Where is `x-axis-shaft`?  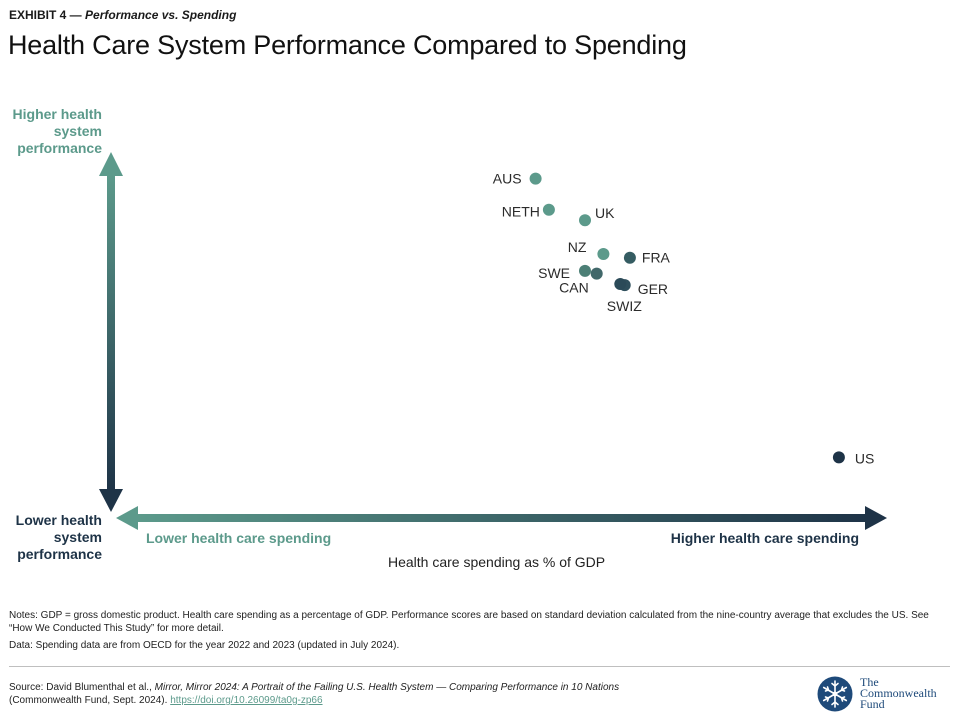 x-axis-shaft is located at coordinates (501, 518).